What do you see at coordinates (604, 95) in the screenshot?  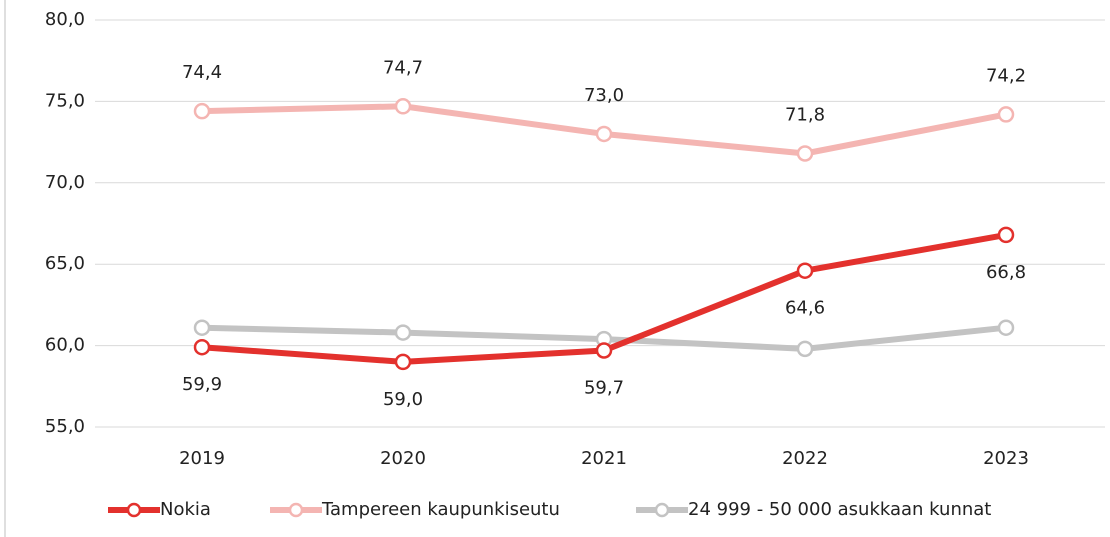 I see `data-label: 73,0` at bounding box center [604, 95].